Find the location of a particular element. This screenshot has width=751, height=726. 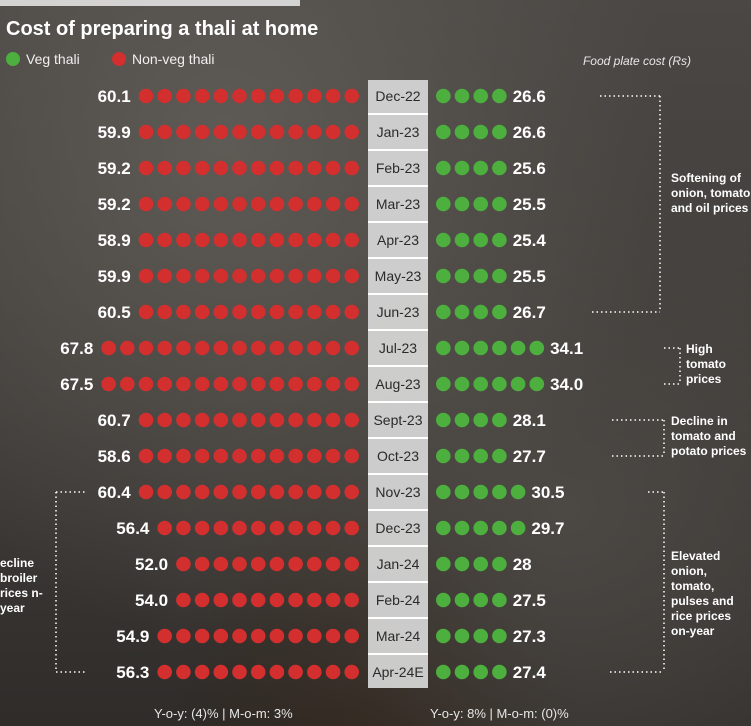

veg-value-label: 26.7 is located at coordinates (529, 312).